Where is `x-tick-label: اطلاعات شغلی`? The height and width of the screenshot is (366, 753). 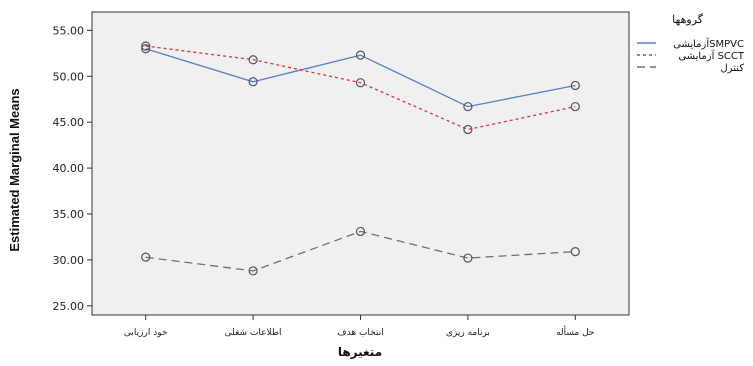
x-tick-label: اطلاعات شغلی is located at coordinates (253, 333).